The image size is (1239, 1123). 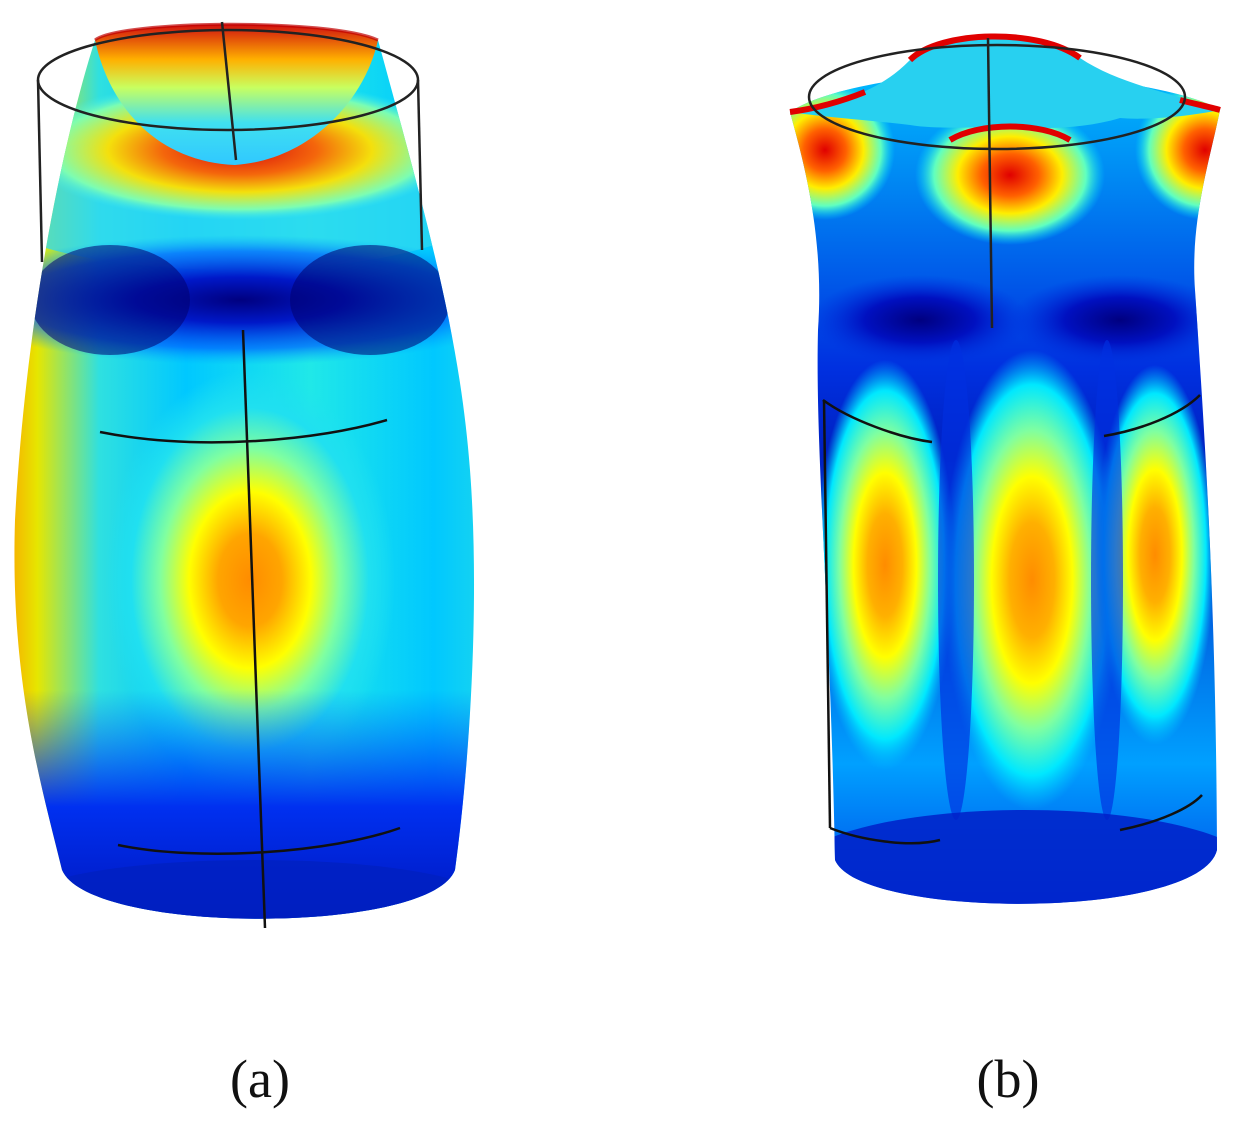 What do you see at coordinates (1012, 619) in the screenshot?
I see `mesh-lines-b` at bounding box center [1012, 619].